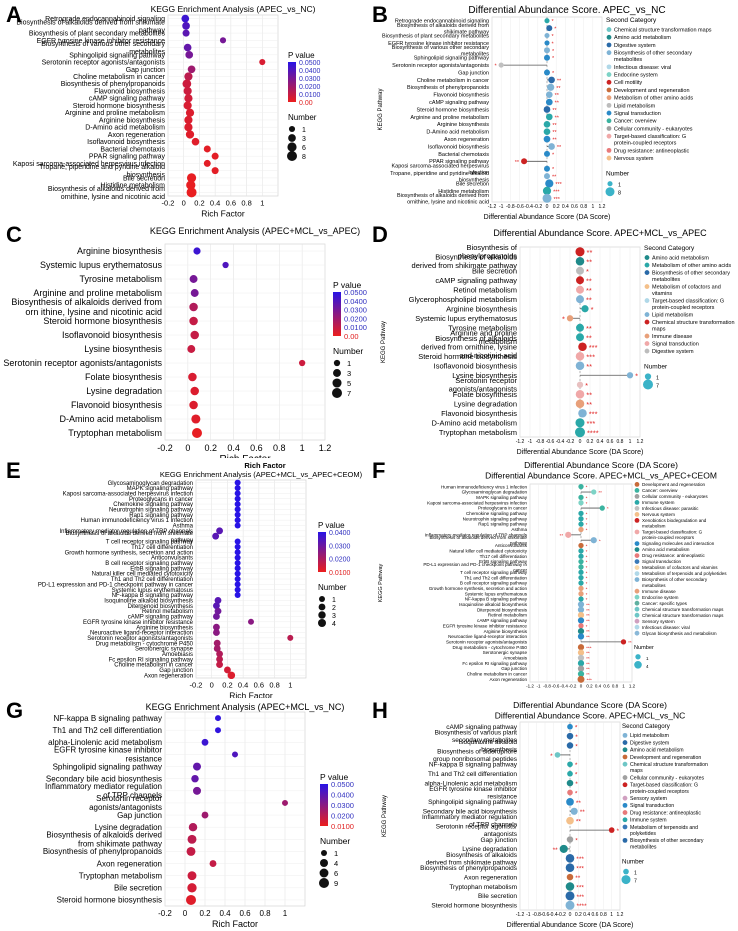 Image resolution: width=738 pixels, height=931 pixels. I want to click on legend-title: Second Category, so click(631, 20).